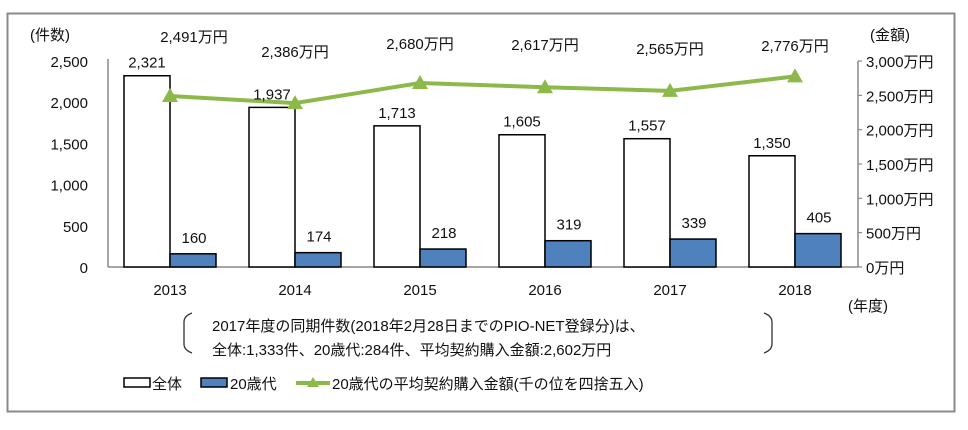  I want to click on left-tick-label: 500, so click(75, 227).